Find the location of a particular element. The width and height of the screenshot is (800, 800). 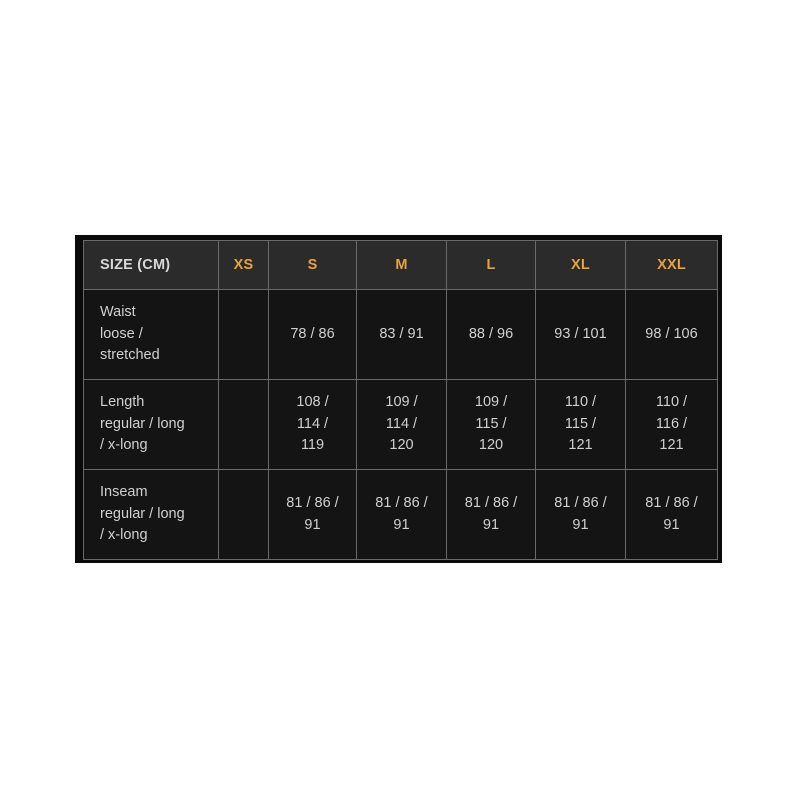

cell-length-s: 108 /114 /119 is located at coordinates (312, 424).